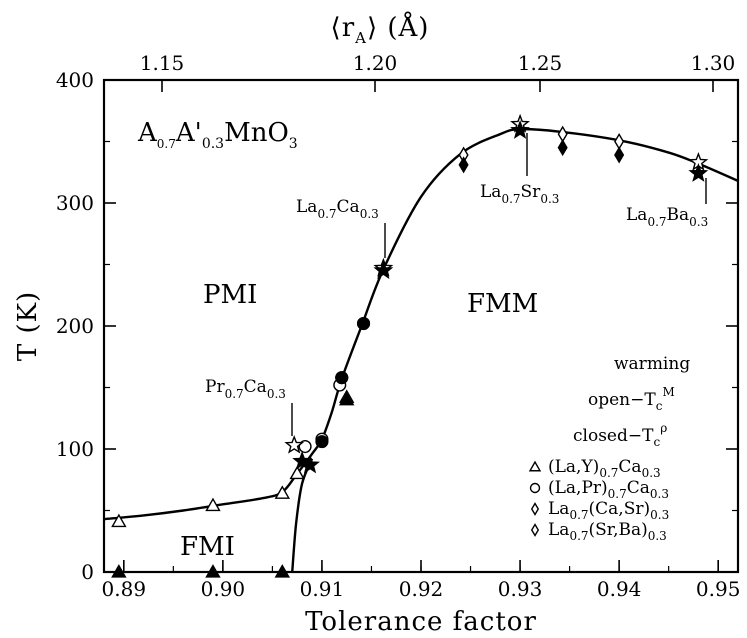 The width and height of the screenshot is (747, 638). What do you see at coordinates (337, 209) in the screenshot?
I see `label-la-ca: La0.7Ca0.3` at bounding box center [337, 209].